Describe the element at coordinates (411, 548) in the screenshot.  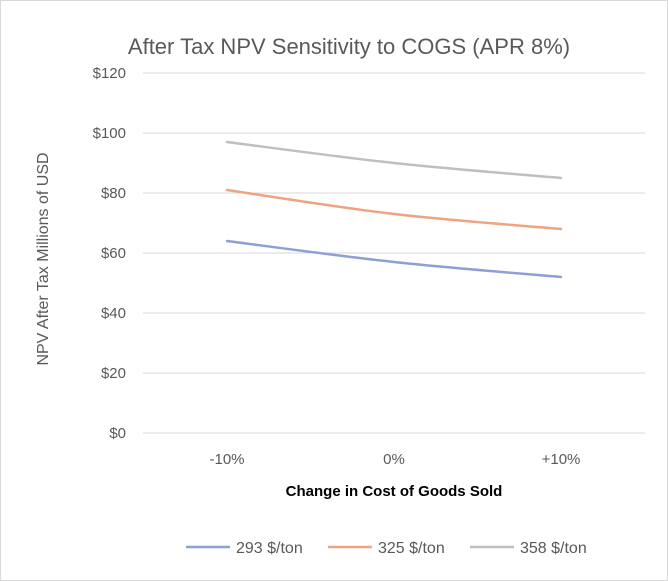
I see `legend-label: 325 $/ton` at that location.